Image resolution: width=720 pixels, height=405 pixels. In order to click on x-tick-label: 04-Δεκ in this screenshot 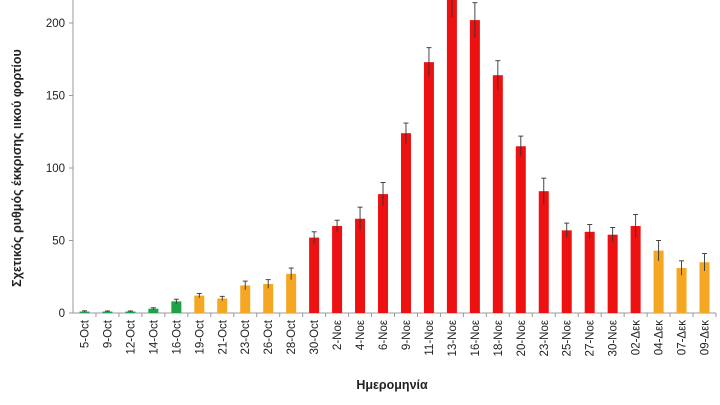, I will do `click(660, 337)`.